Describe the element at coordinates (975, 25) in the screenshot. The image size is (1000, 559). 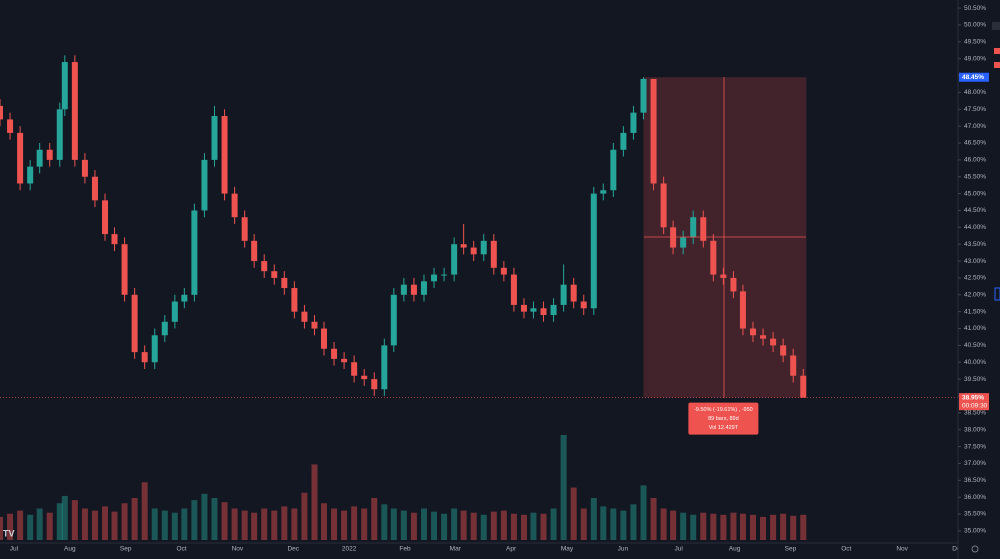
I see `y-tick-label: 50.00%` at that location.